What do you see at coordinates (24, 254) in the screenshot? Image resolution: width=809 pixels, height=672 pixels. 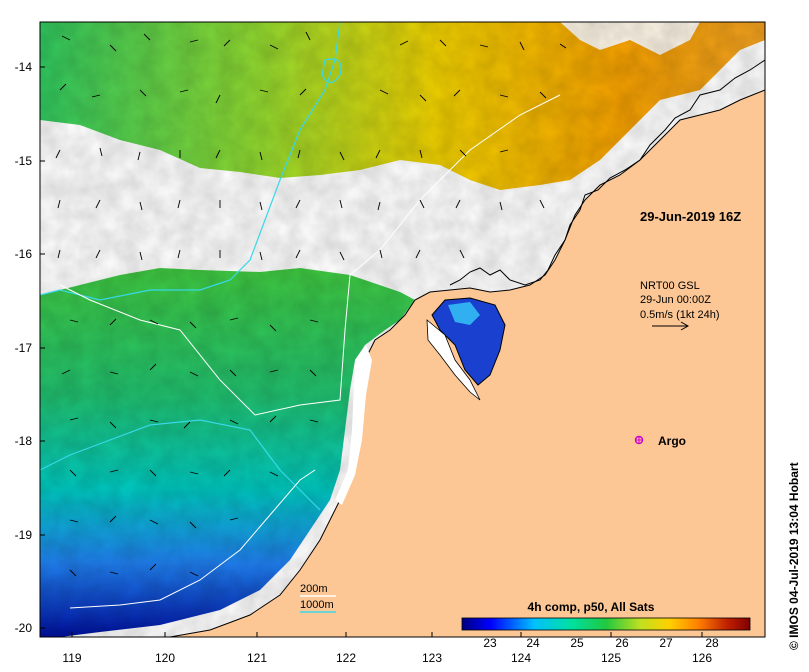 I see `lat-tick-label: -16` at bounding box center [24, 254].